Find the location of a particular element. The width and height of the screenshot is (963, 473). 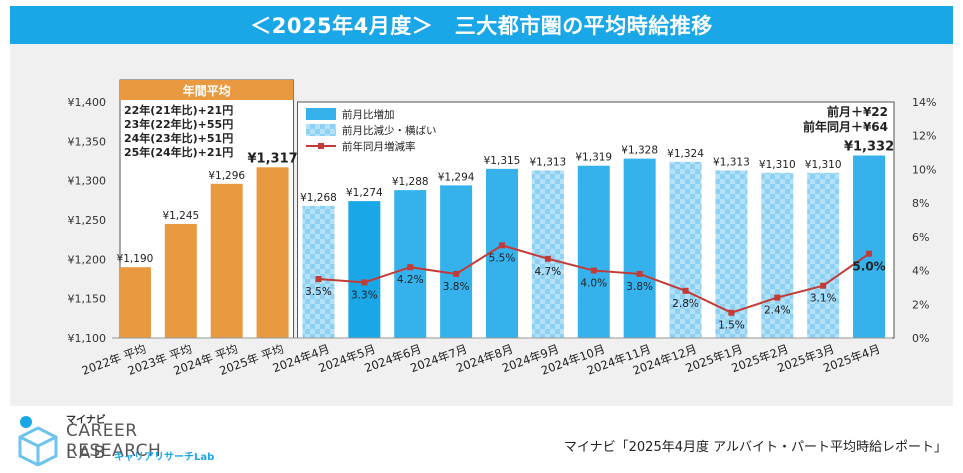

y-left-tick-label: ¥1,150 is located at coordinates (87, 299).